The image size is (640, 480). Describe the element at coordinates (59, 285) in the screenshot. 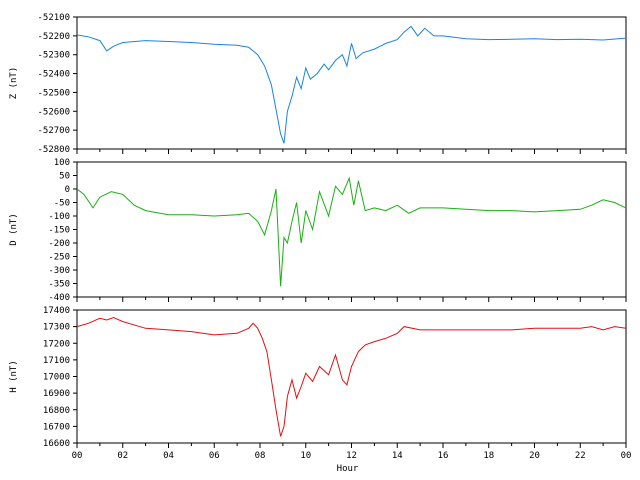

I see `d-y-tick-label: -350` at that location.